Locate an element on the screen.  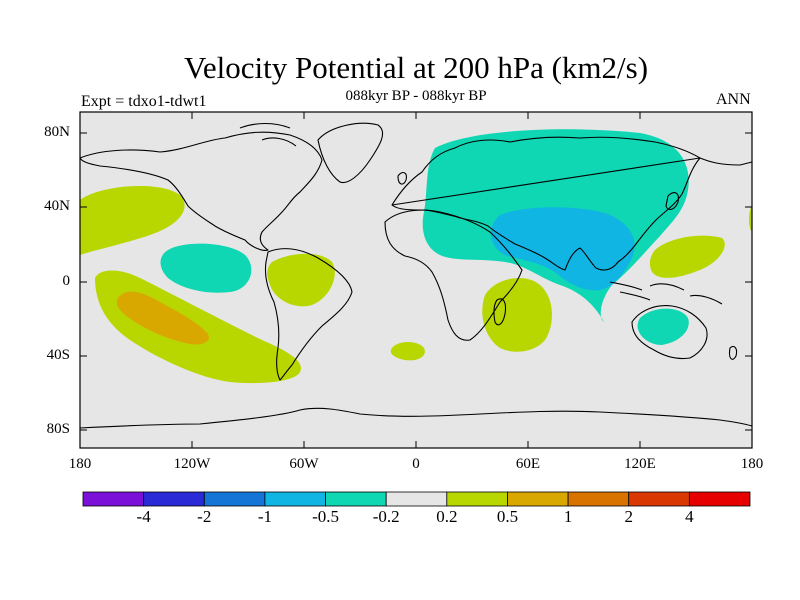
lon-label-180e: 180 is located at coordinates (752, 464).